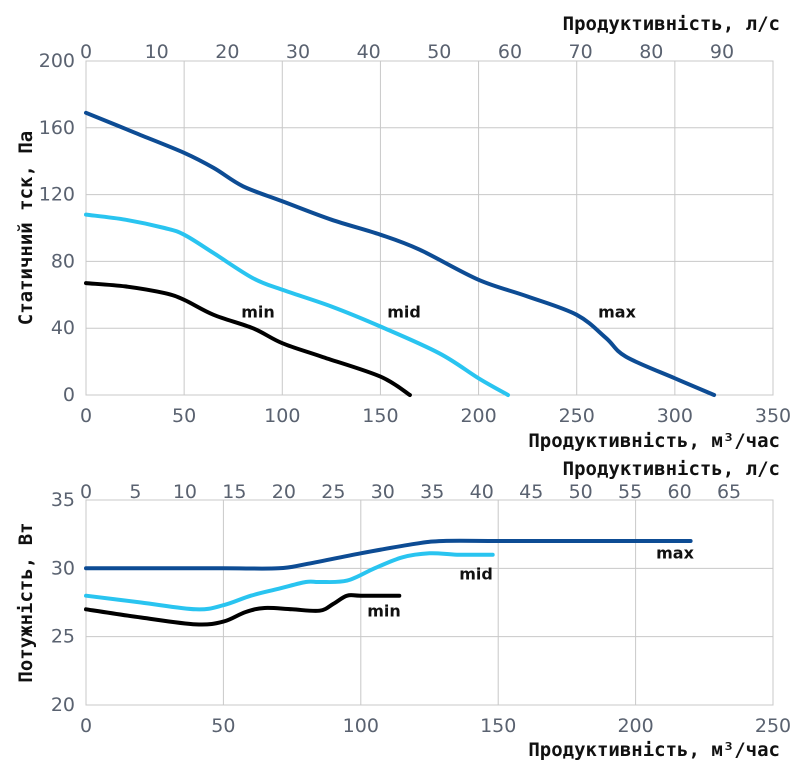  Describe the element at coordinates (234, 492) in the screenshot. I see `x2-tick-label: 15` at that location.